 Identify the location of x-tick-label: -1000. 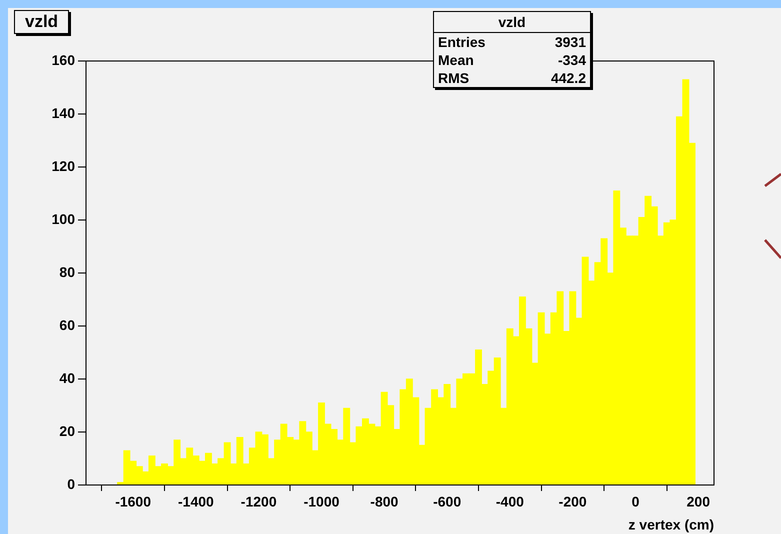
(322, 501).